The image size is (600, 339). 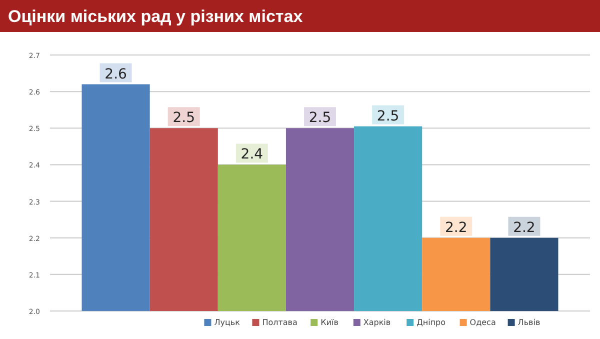 What do you see at coordinates (329, 322) in the screenshot?
I see `legend-label: Київ` at bounding box center [329, 322].